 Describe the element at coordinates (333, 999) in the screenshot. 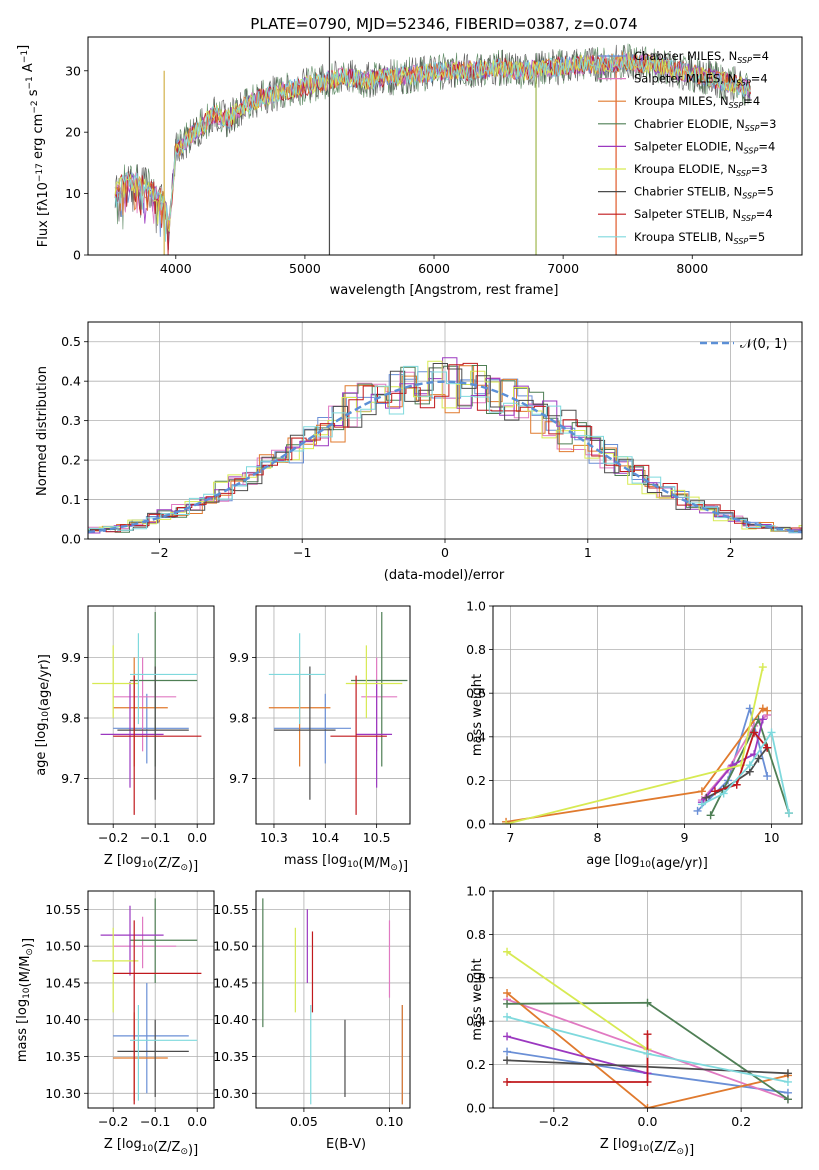

I see `p5-plot` at that location.